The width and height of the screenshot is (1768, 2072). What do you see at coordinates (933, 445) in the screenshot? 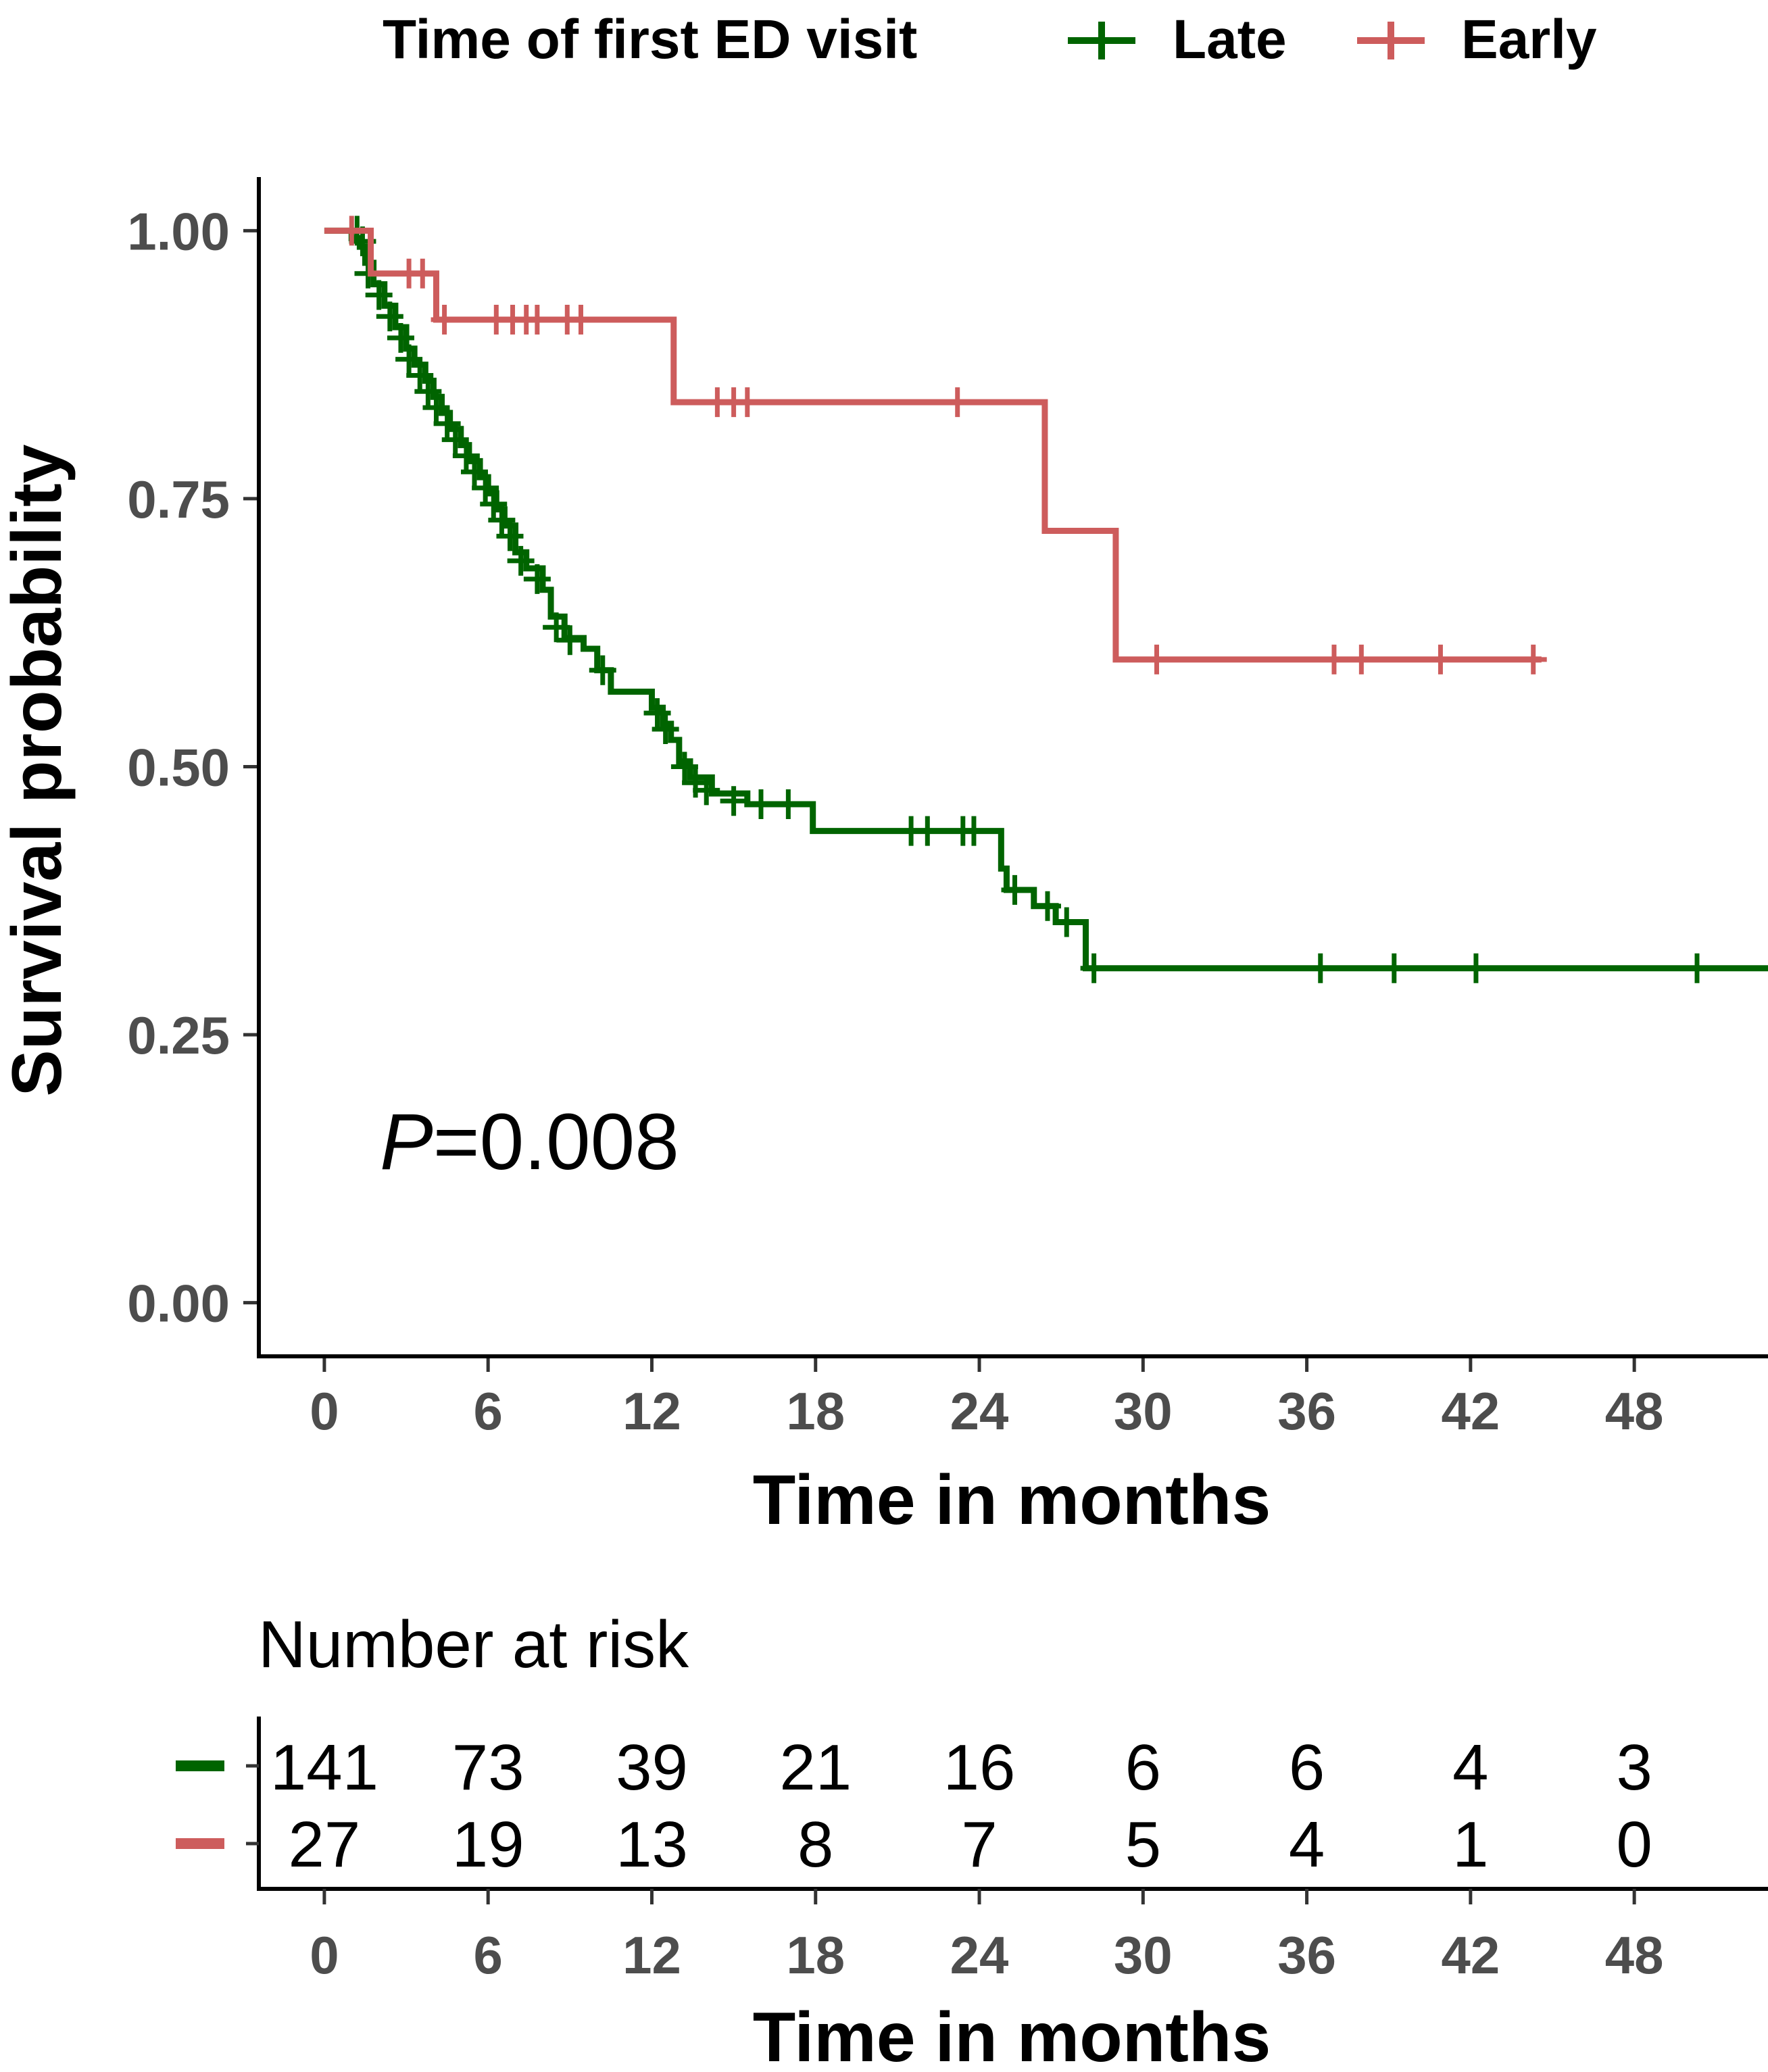
I see `survival-curve-early` at bounding box center [933, 445].